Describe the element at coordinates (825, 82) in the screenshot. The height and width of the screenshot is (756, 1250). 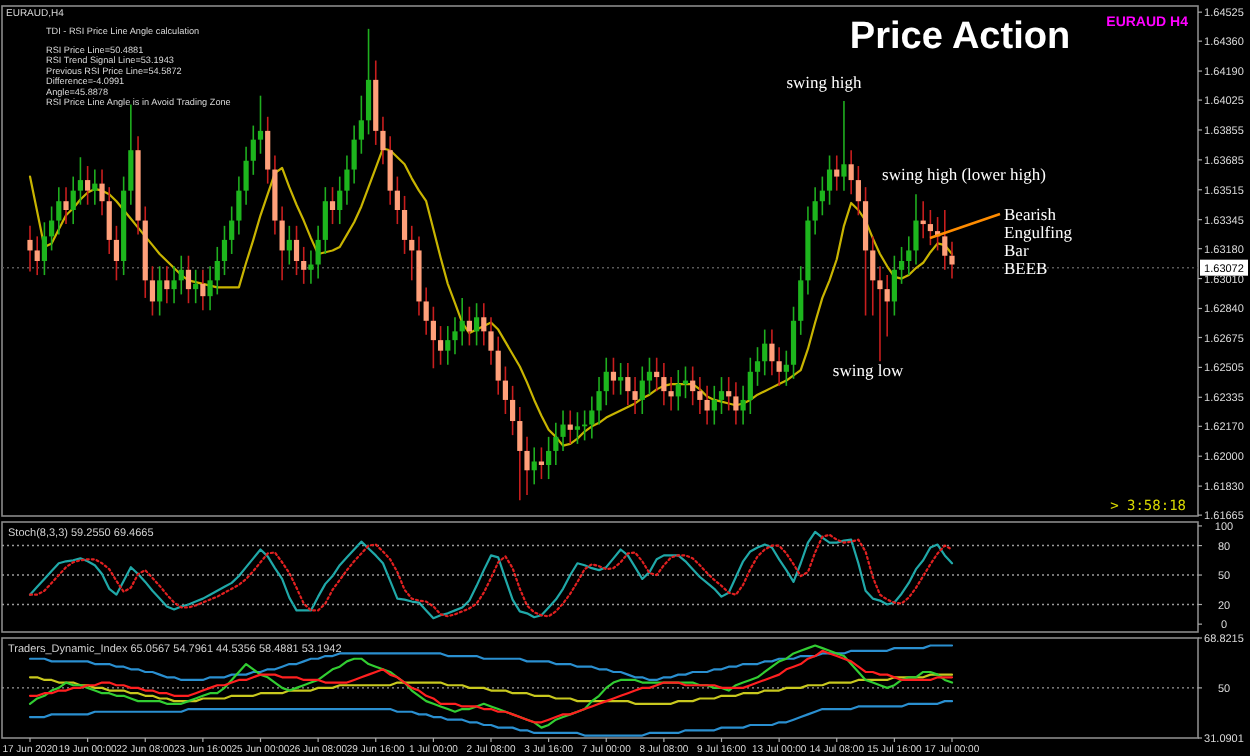
I see `annotation: swing high` at that location.